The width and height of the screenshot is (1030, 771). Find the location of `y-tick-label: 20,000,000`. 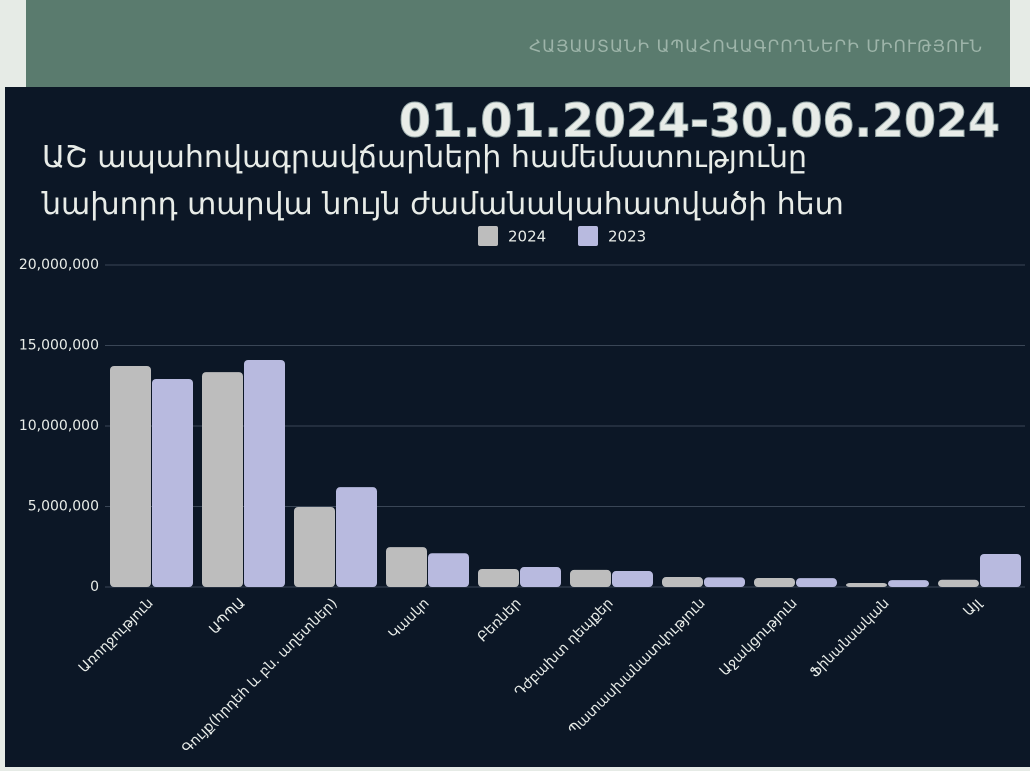

y-tick-label: 20,000,000 is located at coordinates (59, 265).